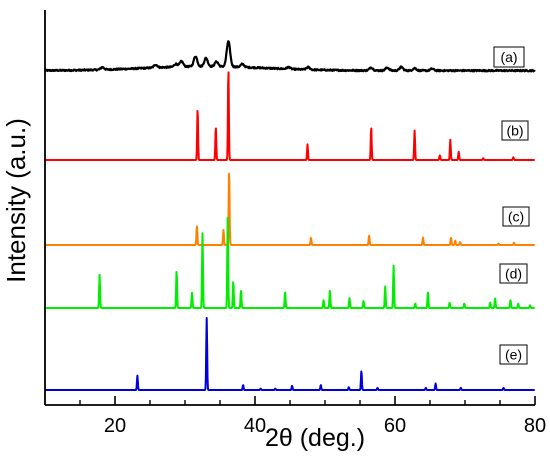  I want to click on x-tick-label: 60, so click(395, 426).